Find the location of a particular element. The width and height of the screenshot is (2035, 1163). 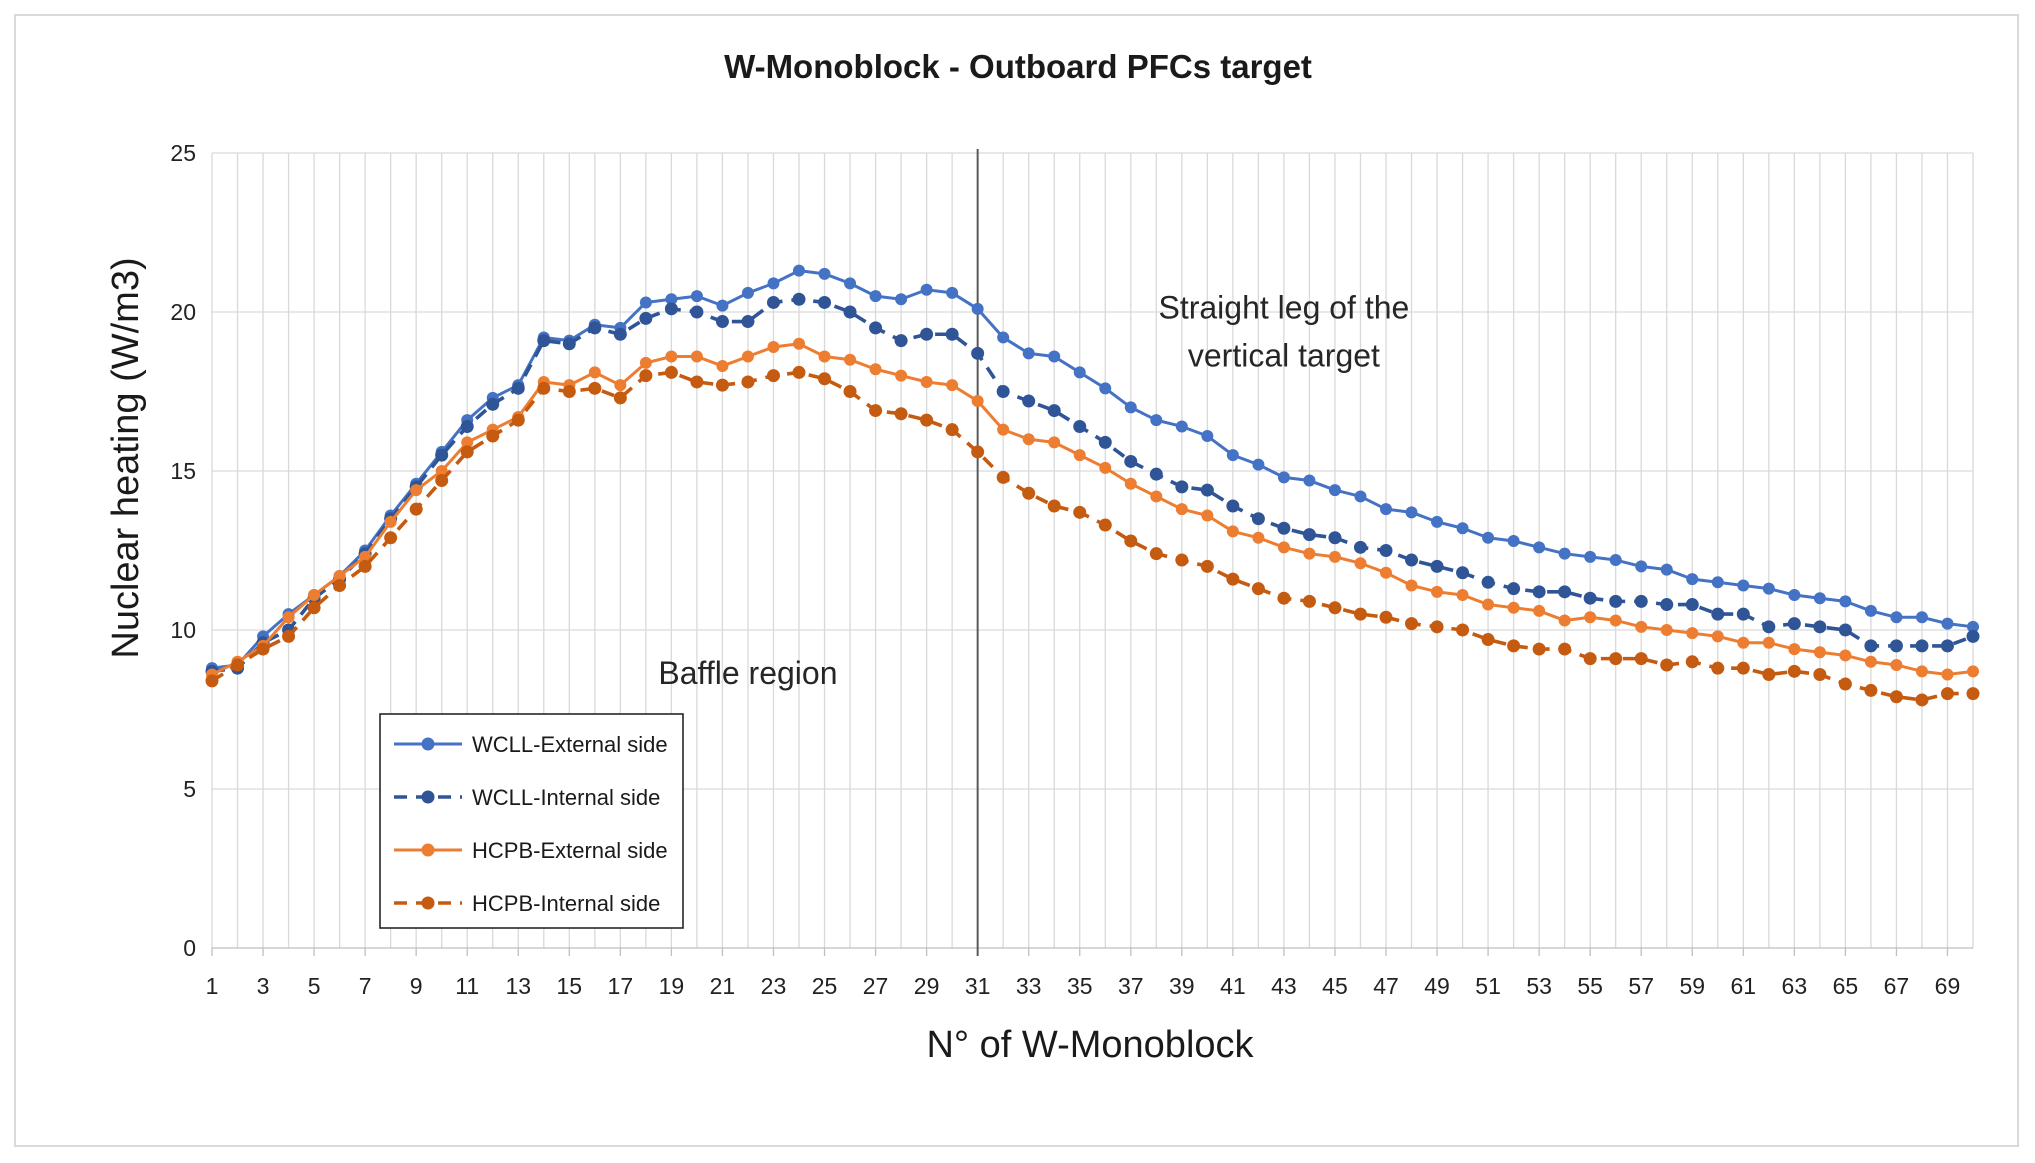

x-tick-label: 25 is located at coordinates (825, 986).